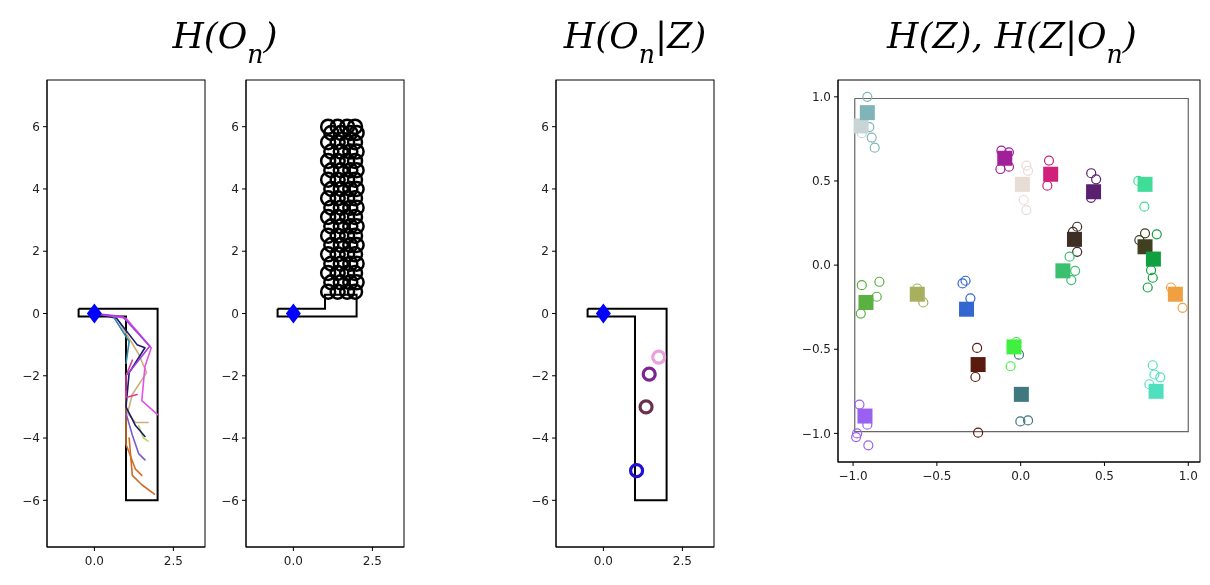  What do you see at coordinates (816, 349) in the screenshot?
I see `y-tick-label: −0.5` at bounding box center [816, 349].